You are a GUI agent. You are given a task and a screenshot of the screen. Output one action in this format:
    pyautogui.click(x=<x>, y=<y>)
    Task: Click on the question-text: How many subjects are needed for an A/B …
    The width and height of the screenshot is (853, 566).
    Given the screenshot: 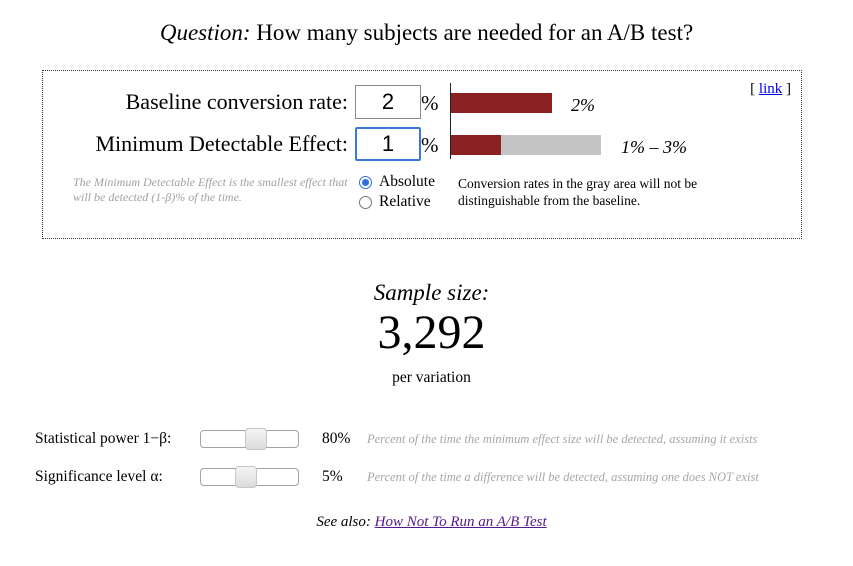 What is the action you would take?
    pyautogui.click(x=472, y=32)
    